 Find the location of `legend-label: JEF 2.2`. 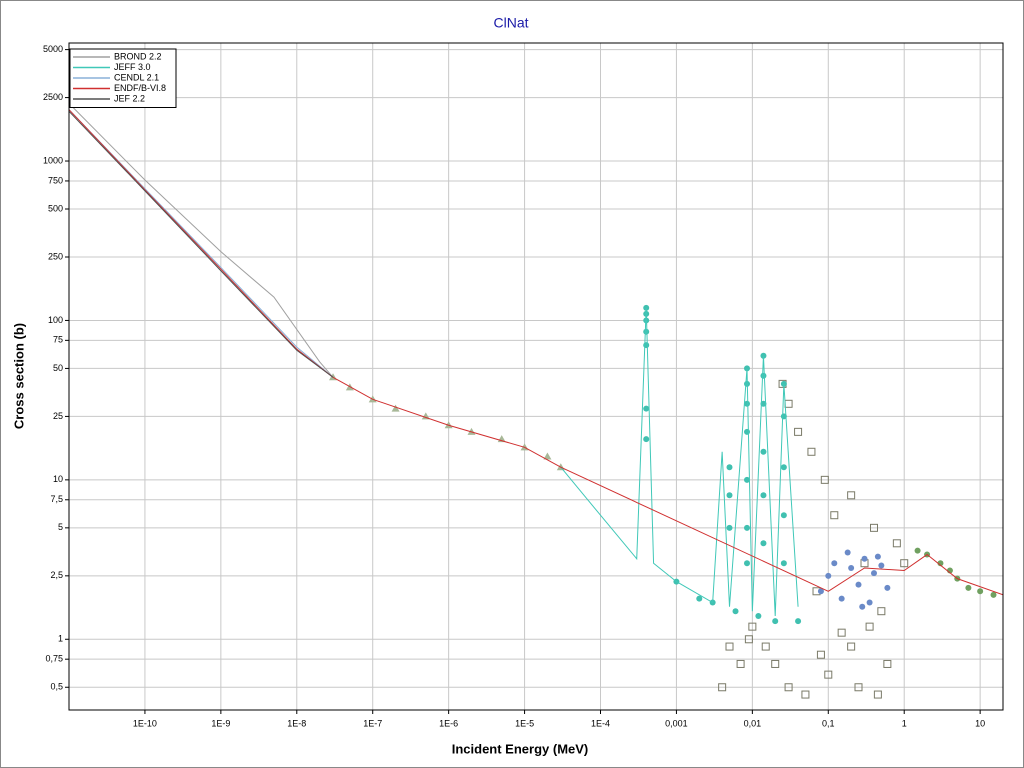

legend-label: JEF 2.2 is located at coordinates (129, 98).